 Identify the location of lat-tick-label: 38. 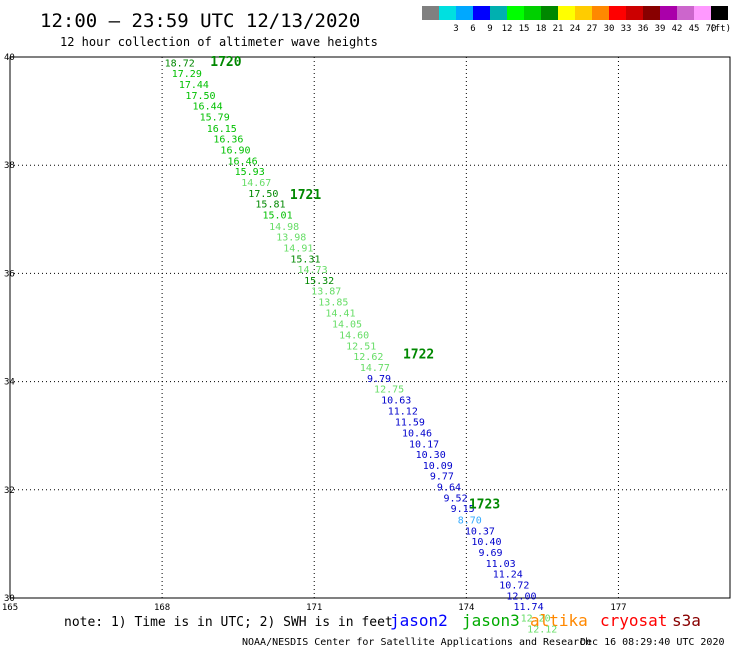
(9, 166).